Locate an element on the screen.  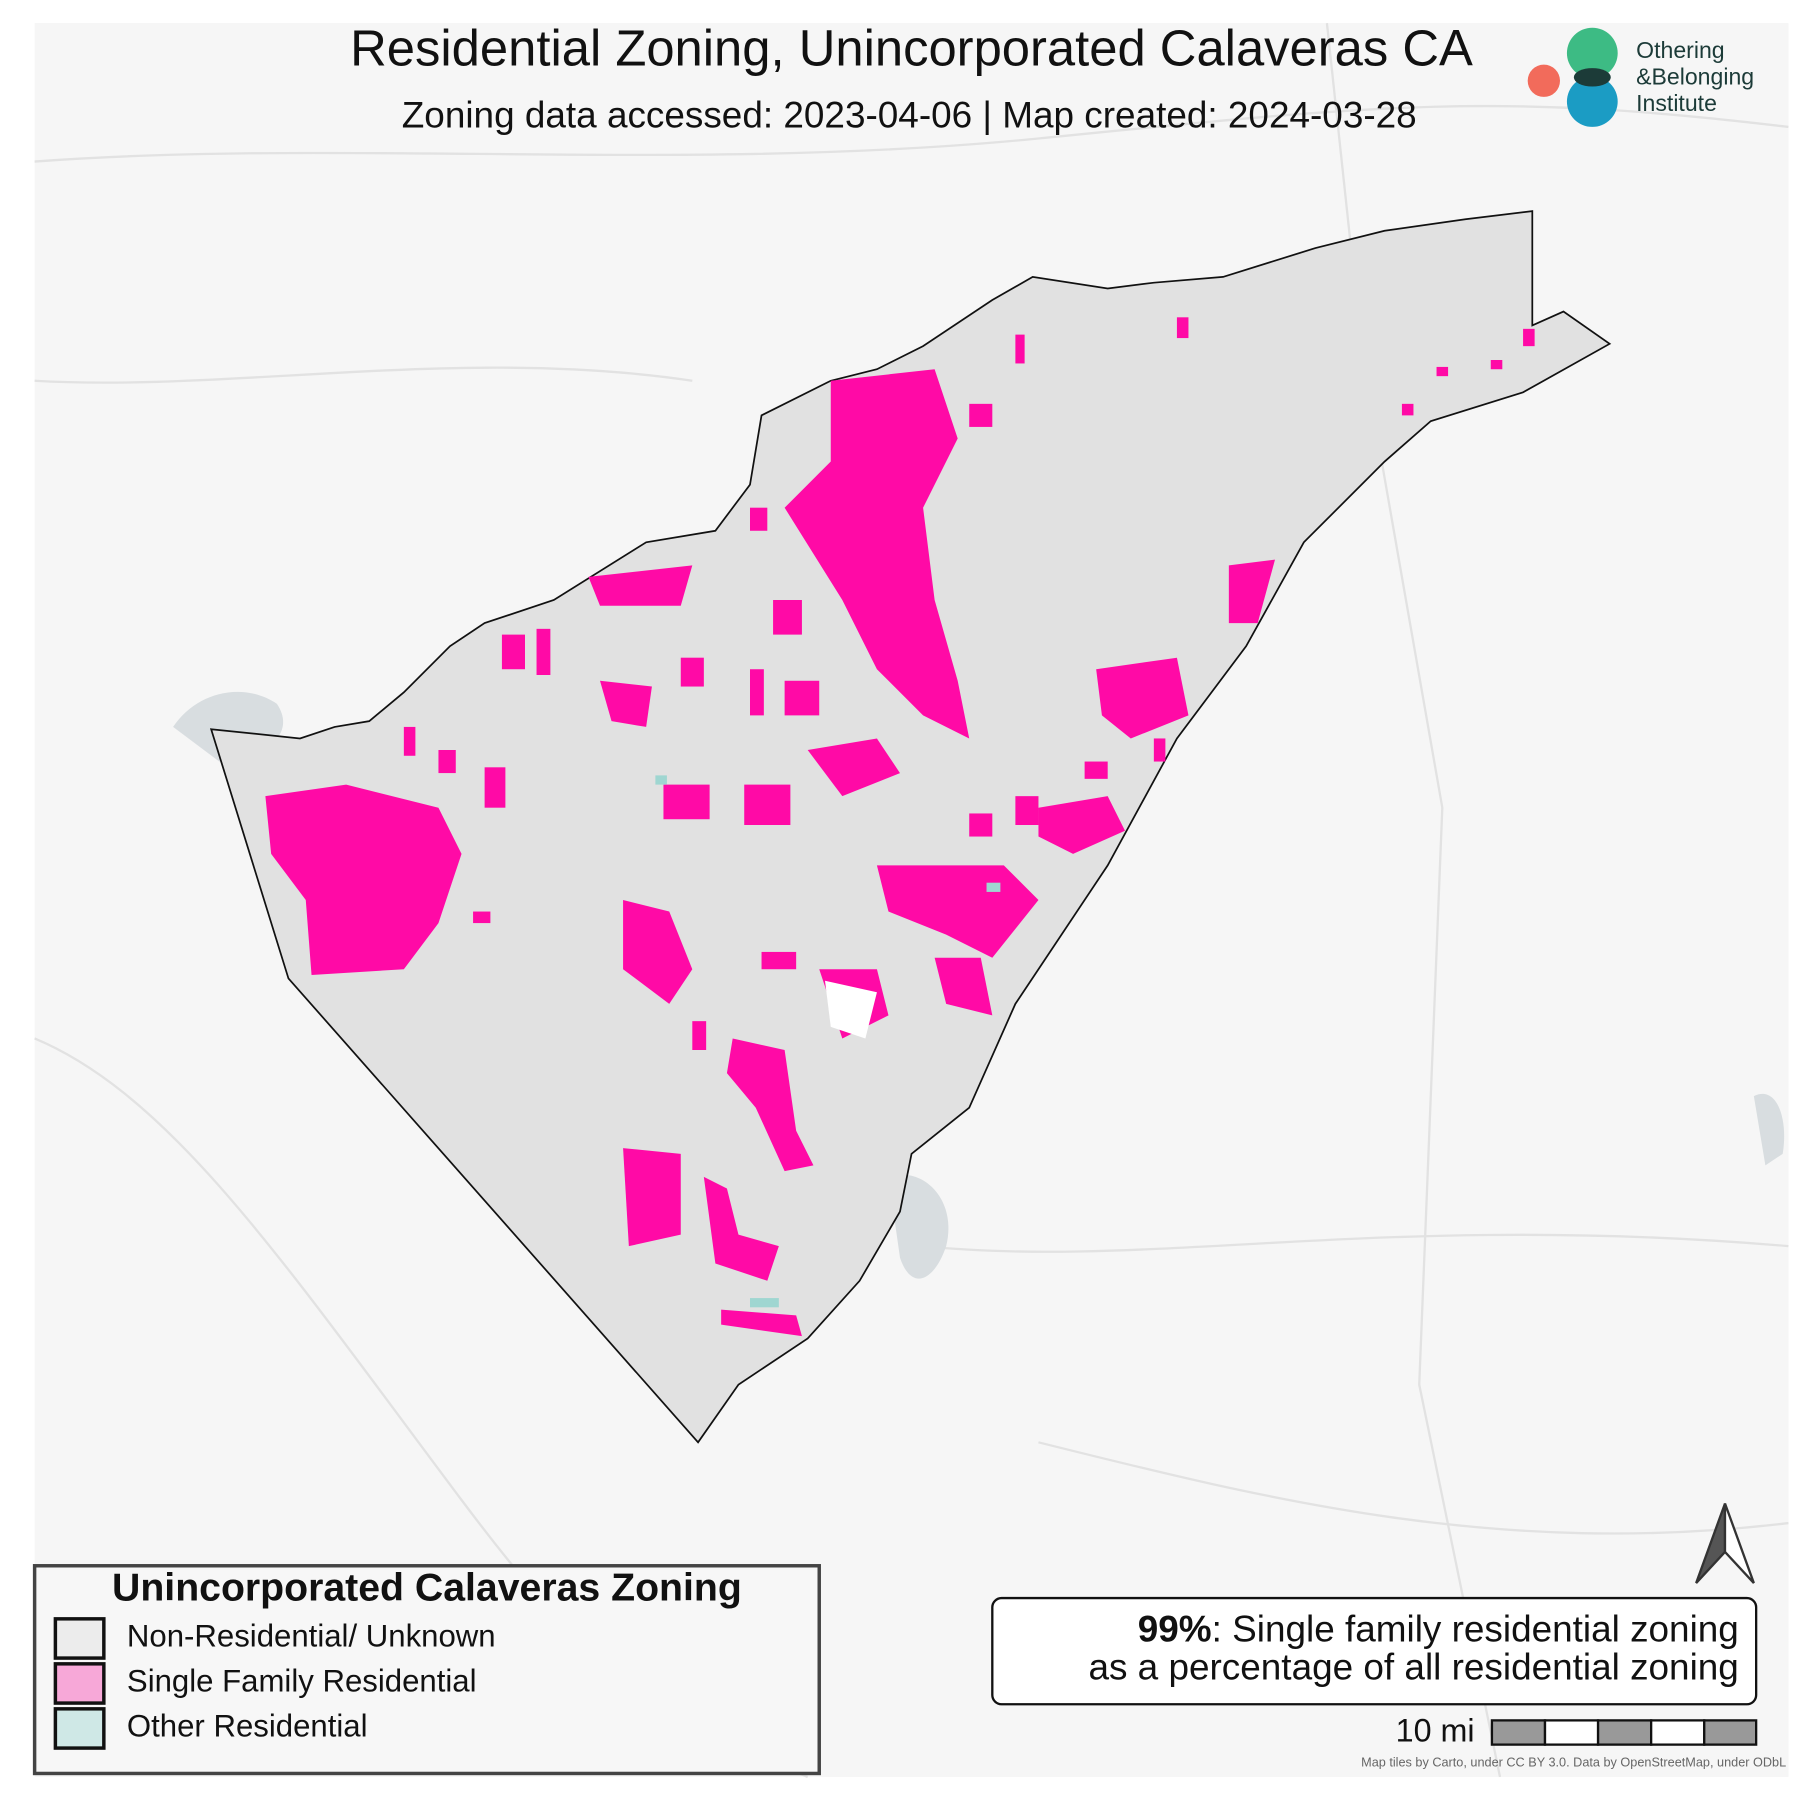
stat-line: 99%: Single family residential zoning is located at coordinates (1438, 1628).